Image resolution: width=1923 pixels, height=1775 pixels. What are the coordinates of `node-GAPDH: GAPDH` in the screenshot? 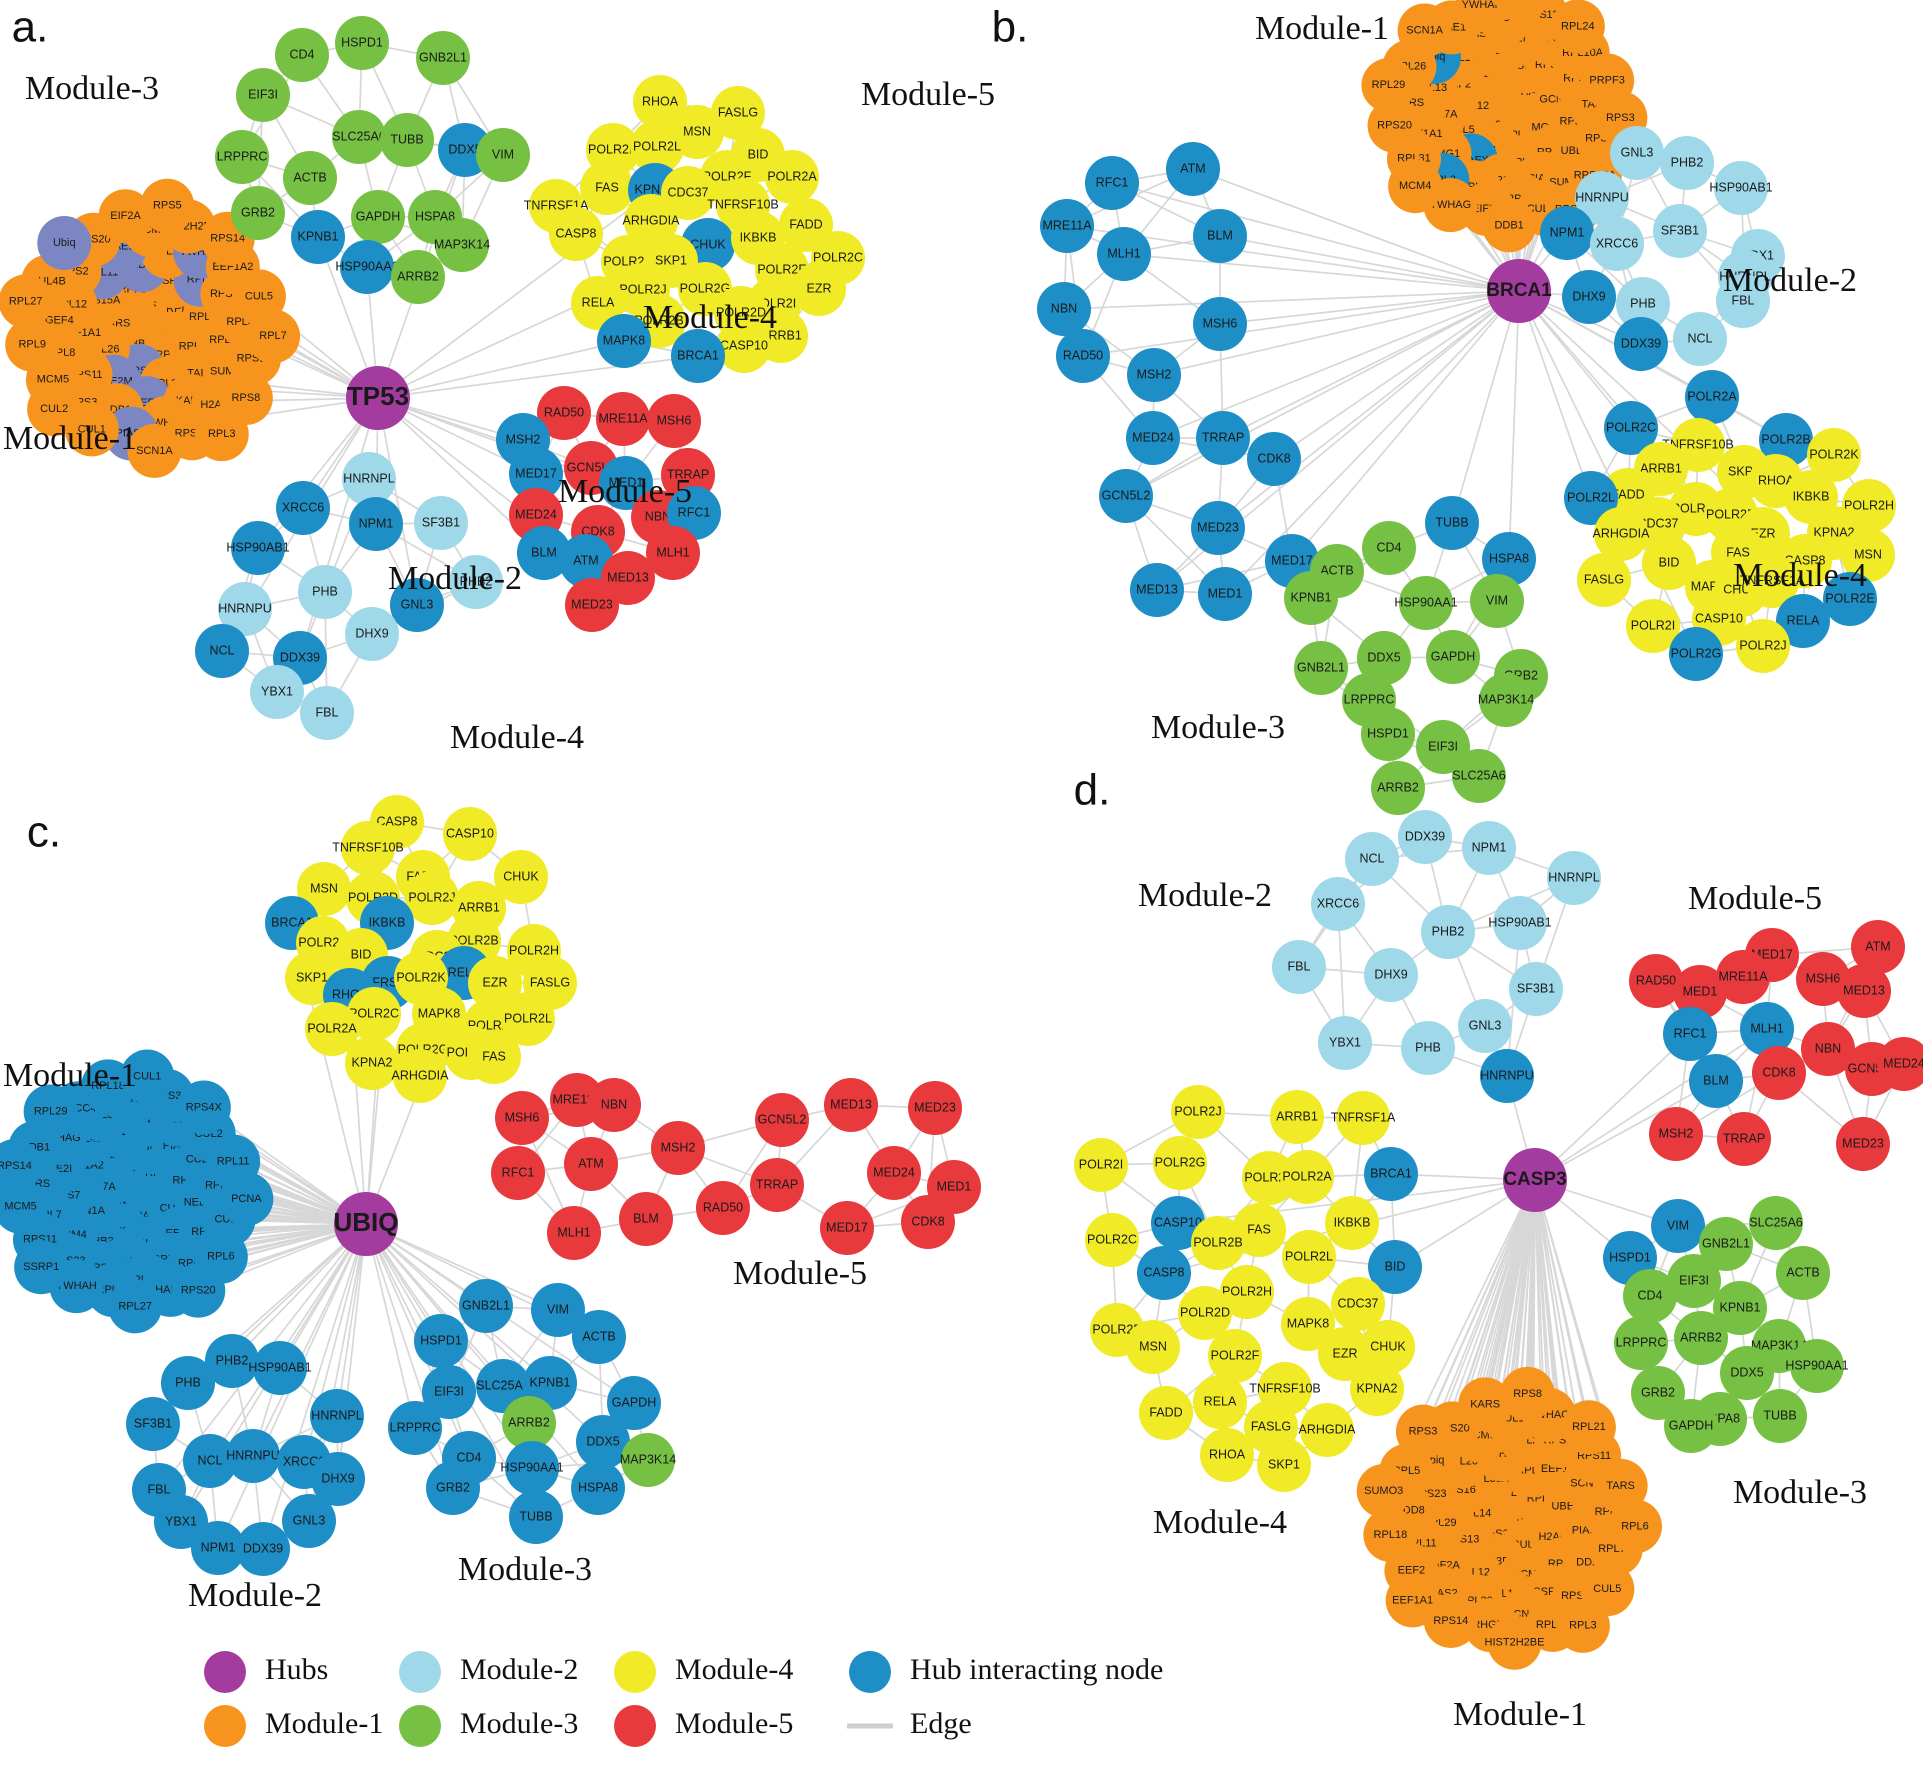 It's located at (378, 217).